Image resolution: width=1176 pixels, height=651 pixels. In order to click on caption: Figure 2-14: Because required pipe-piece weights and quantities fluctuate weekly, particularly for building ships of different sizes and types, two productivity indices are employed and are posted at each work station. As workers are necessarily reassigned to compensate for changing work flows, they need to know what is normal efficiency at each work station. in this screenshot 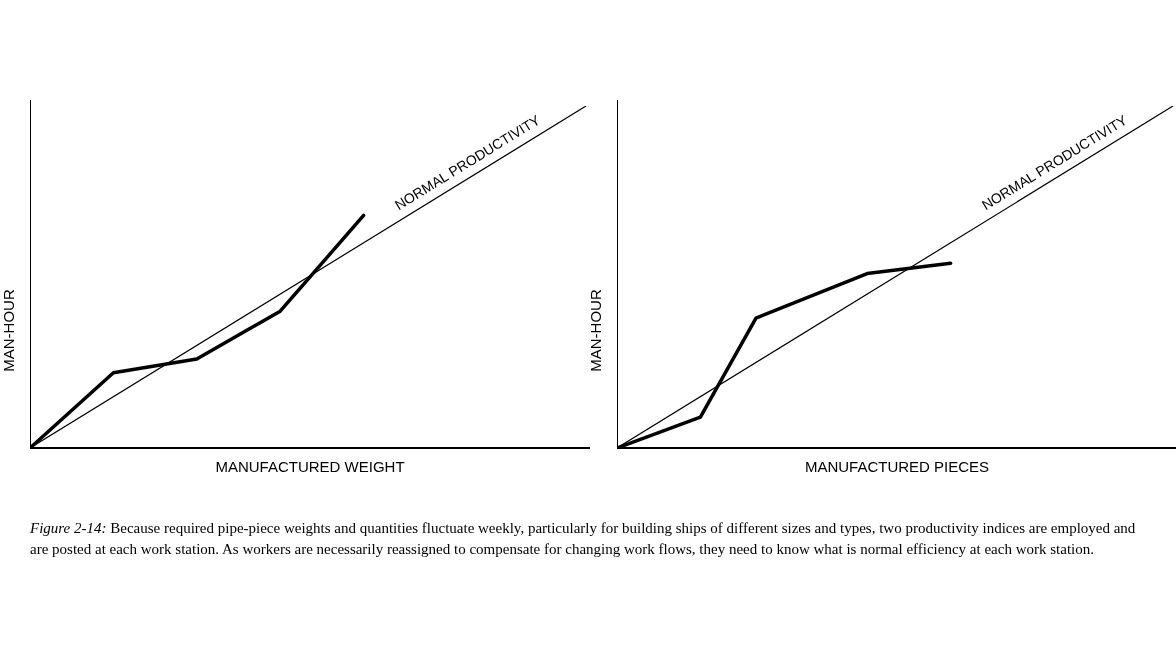, I will do `click(583, 539)`.